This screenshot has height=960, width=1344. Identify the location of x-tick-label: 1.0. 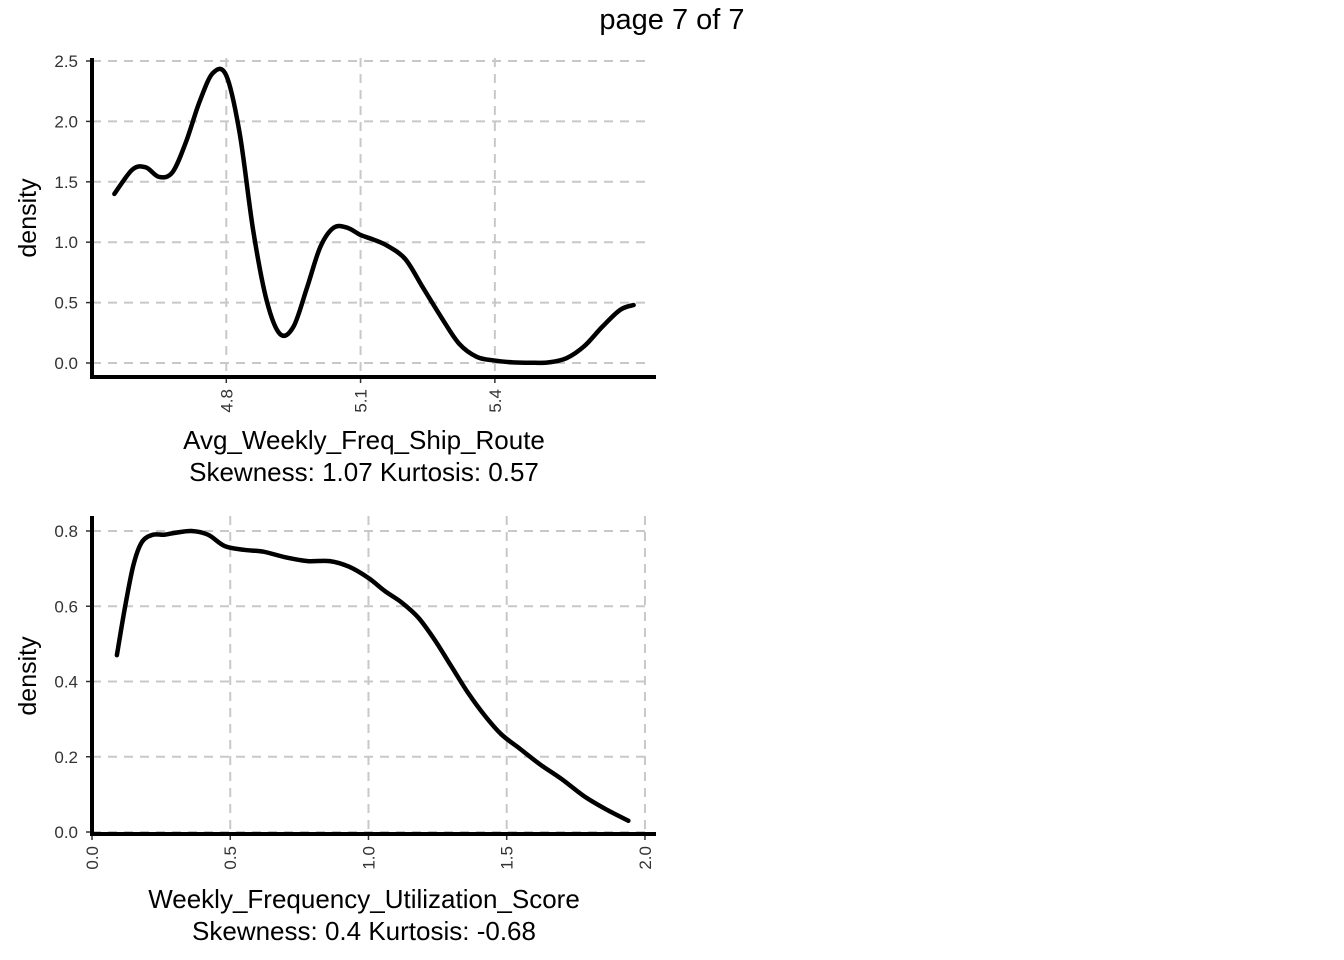
(368, 858).